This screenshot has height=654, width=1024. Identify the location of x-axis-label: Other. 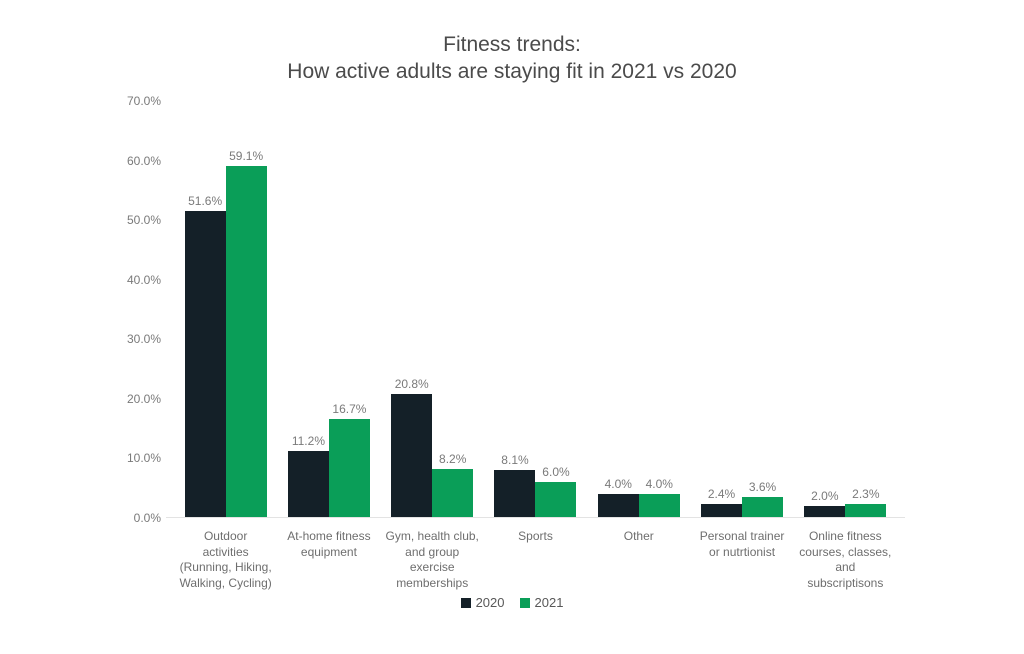
(638, 536).